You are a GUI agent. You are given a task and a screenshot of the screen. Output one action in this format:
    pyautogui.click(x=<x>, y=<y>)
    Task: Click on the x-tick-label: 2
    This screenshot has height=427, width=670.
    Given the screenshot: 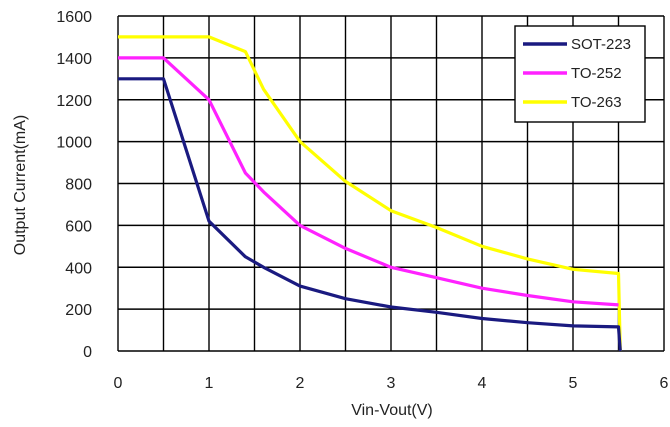 What is the action you would take?
    pyautogui.click(x=300, y=383)
    